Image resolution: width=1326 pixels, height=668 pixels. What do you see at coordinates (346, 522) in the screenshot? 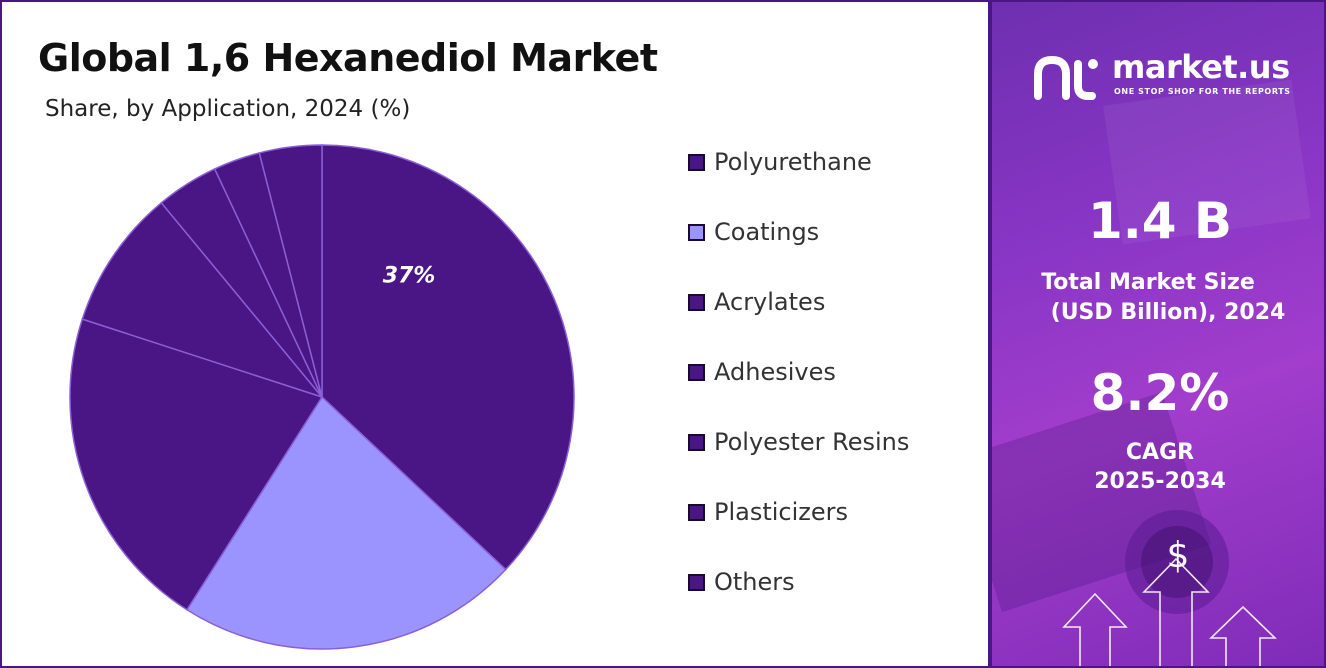
I see `pie-slice-coatings` at bounding box center [346, 522].